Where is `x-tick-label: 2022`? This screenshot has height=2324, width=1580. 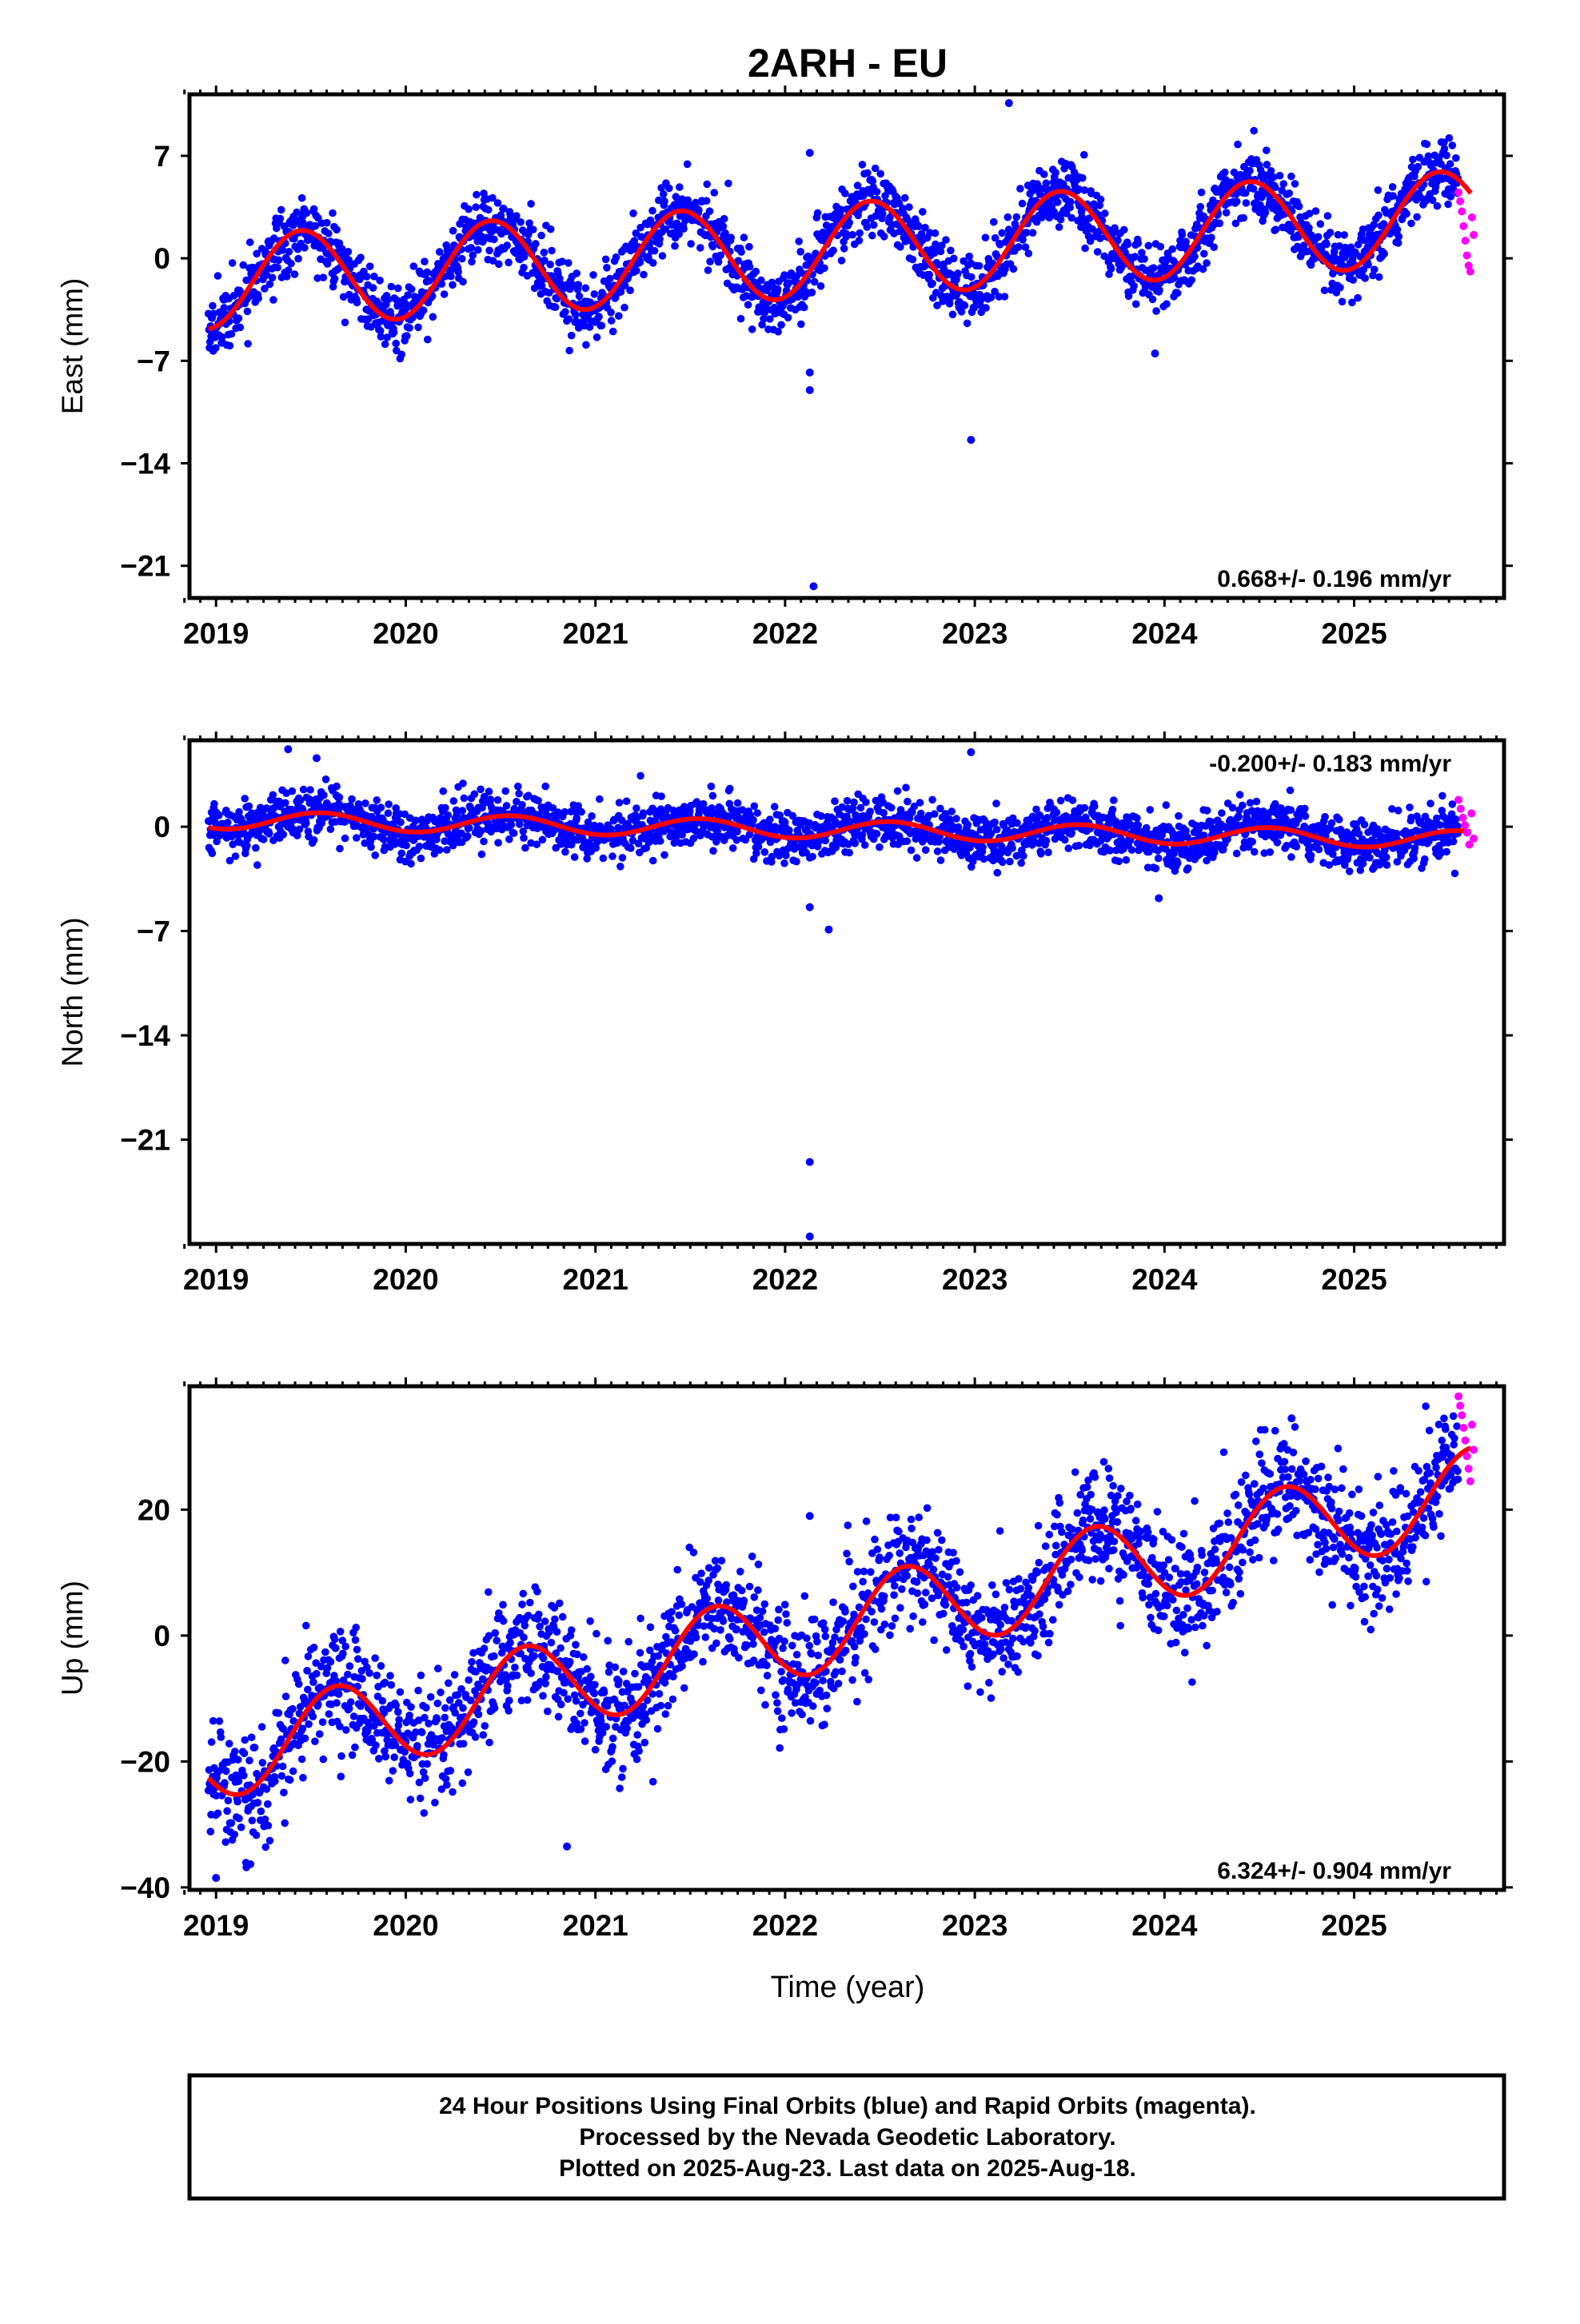
x-tick-label: 2022 is located at coordinates (785, 1279).